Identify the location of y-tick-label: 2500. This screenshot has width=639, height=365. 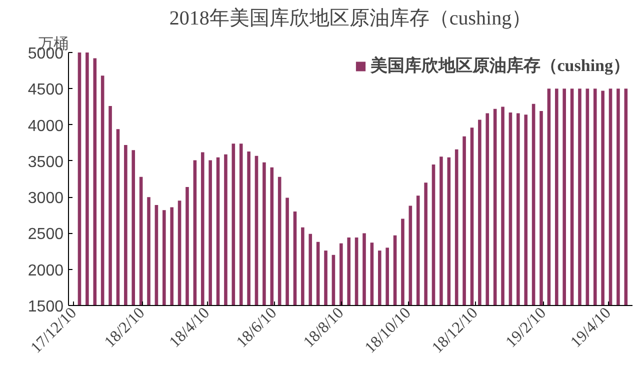
(46, 235).